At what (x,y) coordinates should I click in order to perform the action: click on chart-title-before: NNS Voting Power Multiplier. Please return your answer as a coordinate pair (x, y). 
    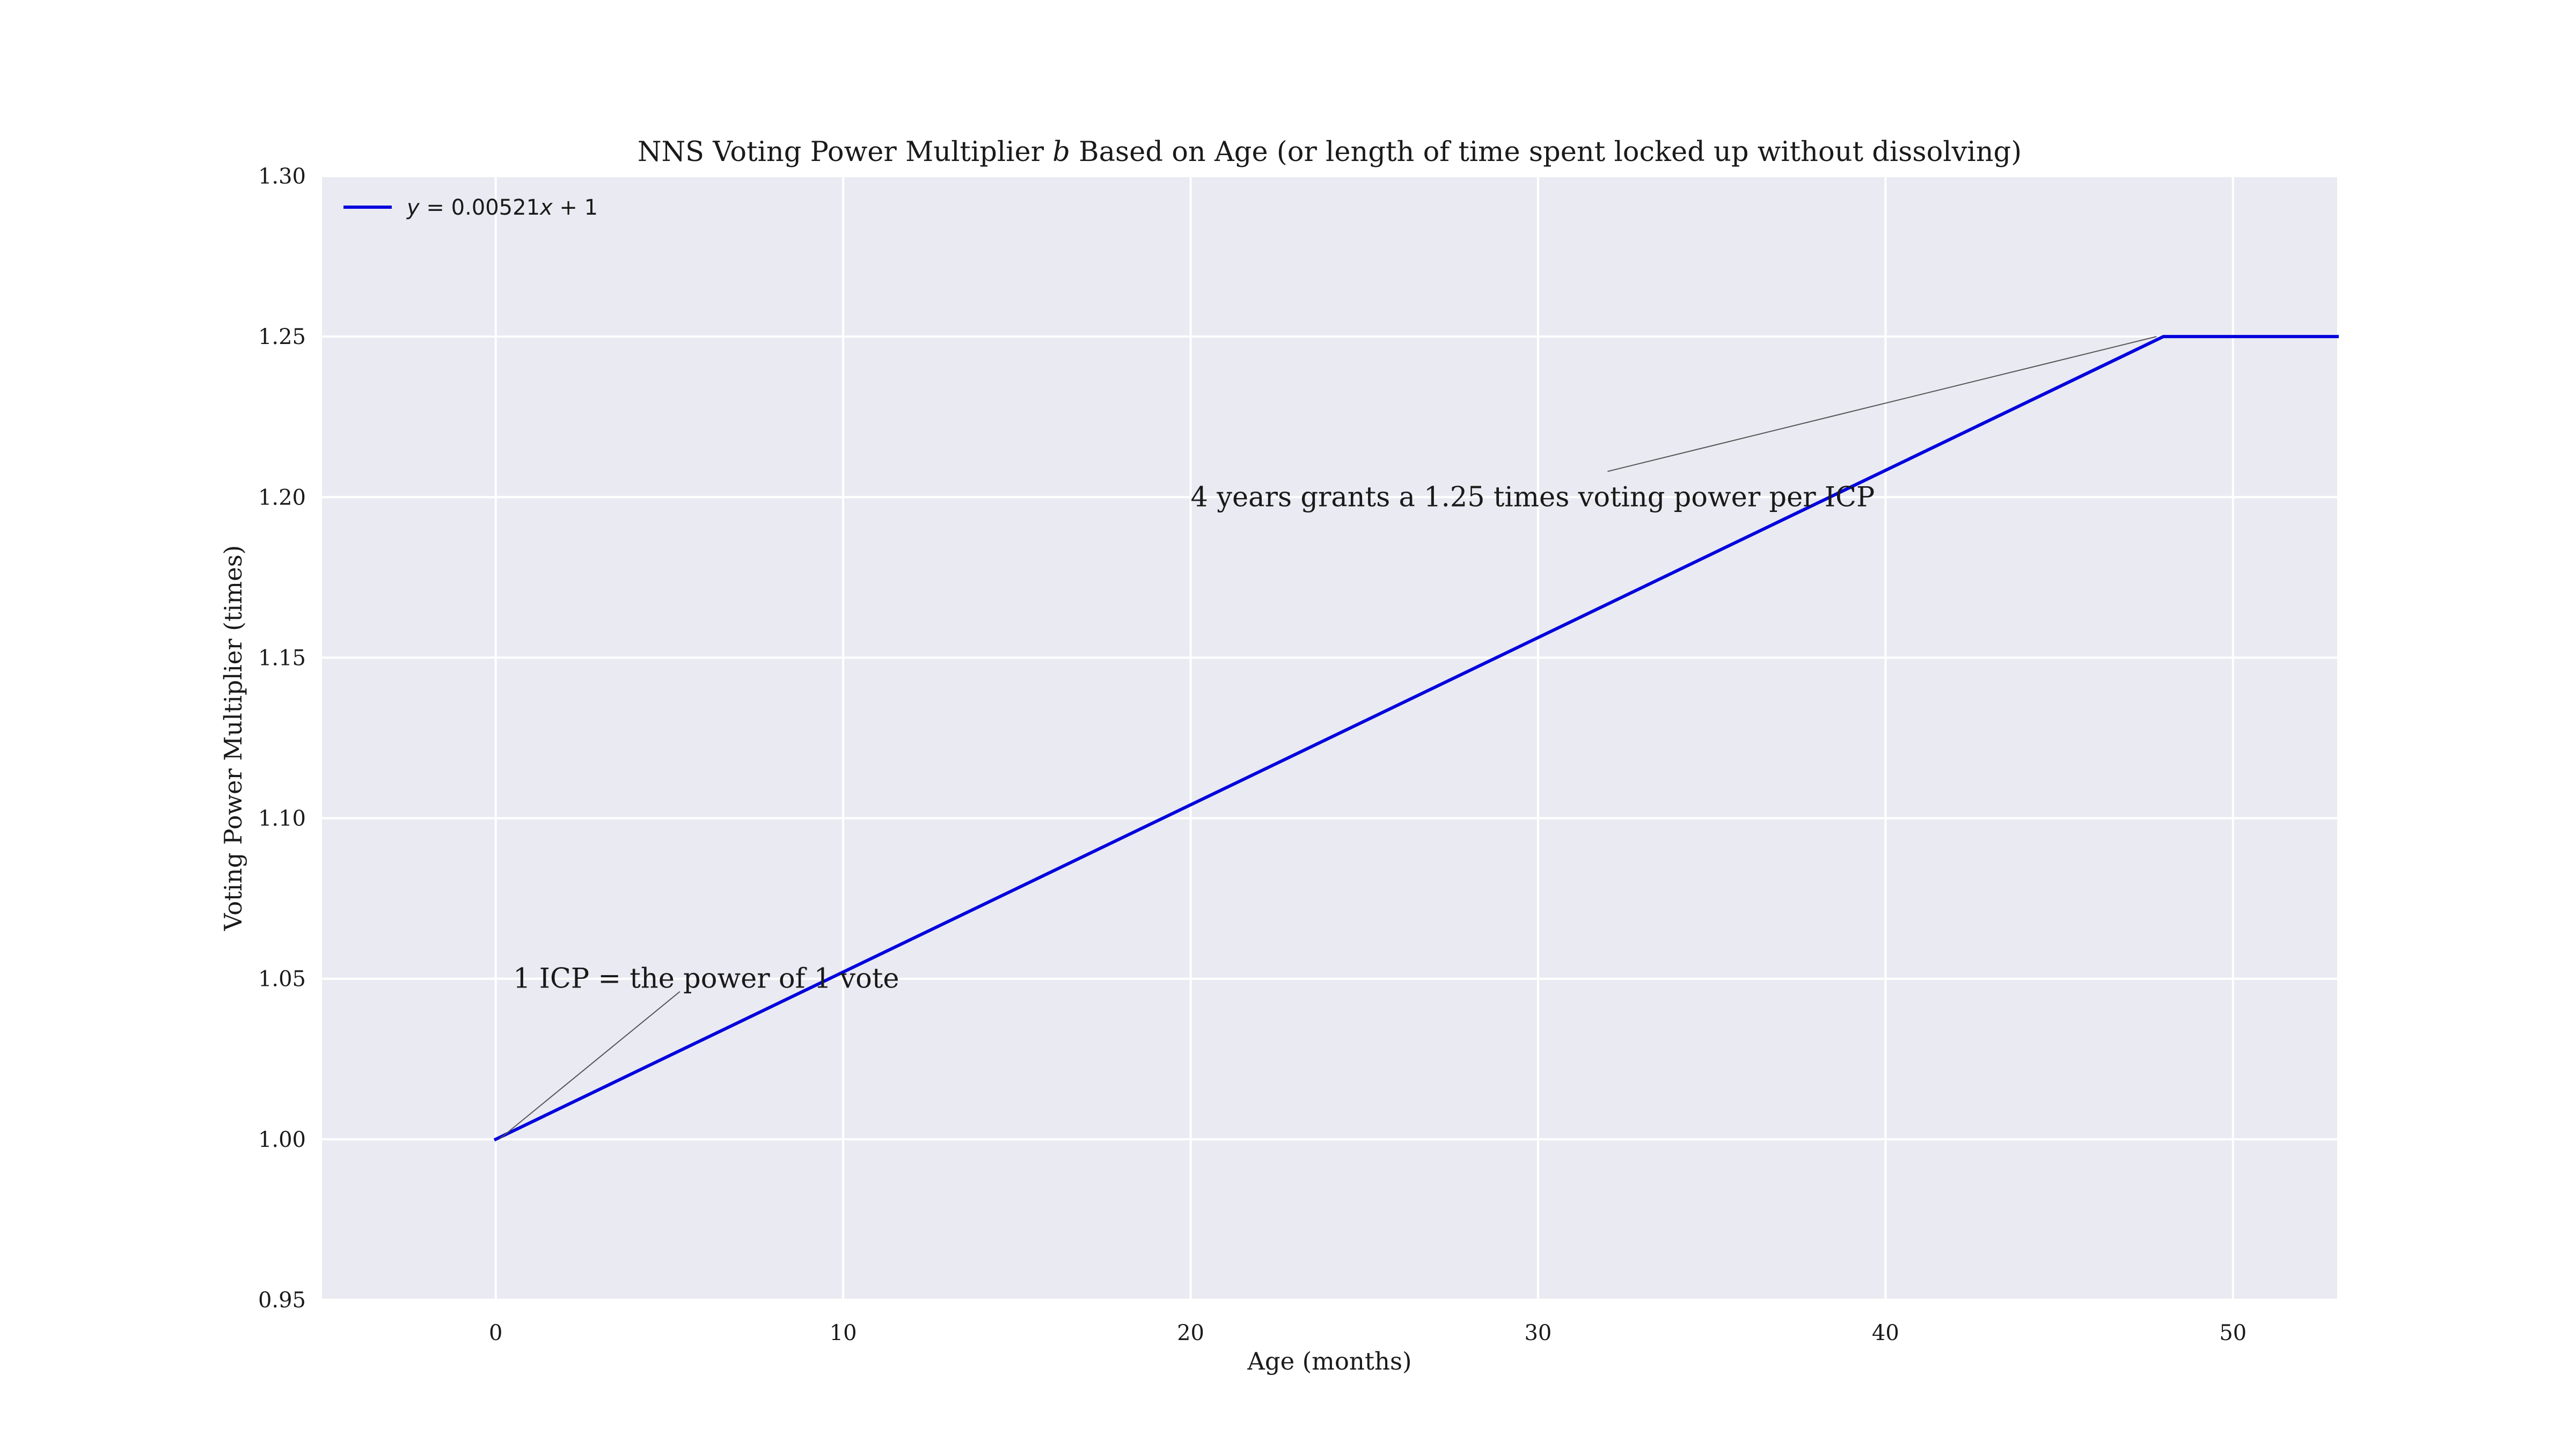
    Looking at the image, I should click on (845, 152).